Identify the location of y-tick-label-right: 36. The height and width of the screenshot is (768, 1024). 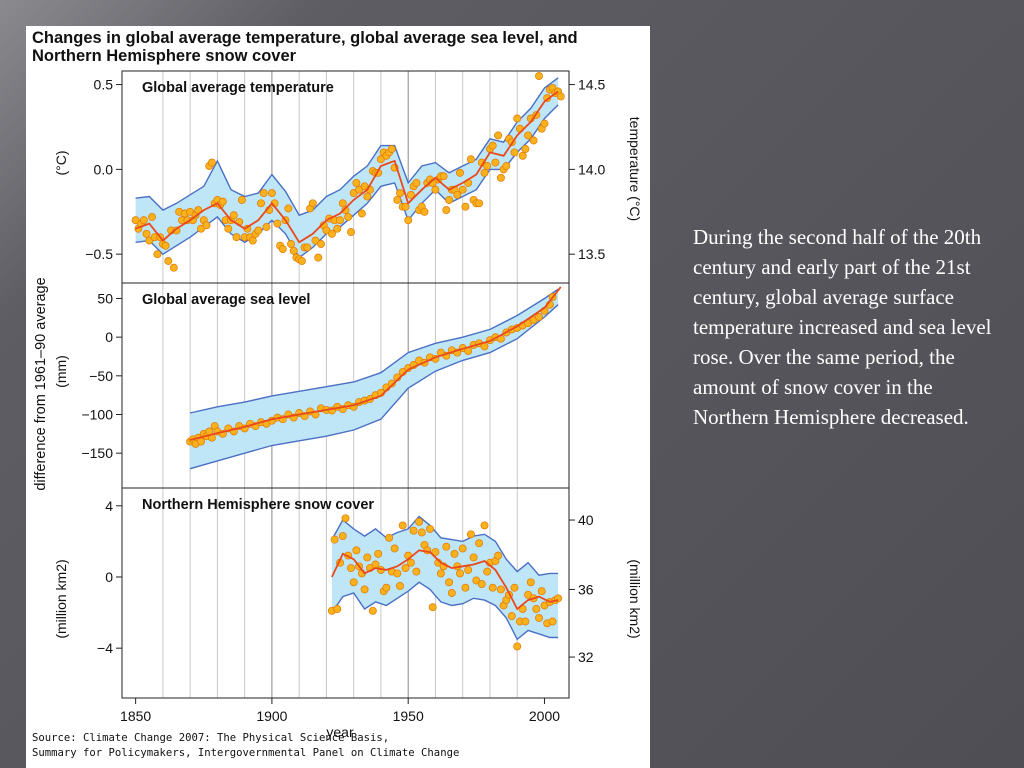
(586, 589).